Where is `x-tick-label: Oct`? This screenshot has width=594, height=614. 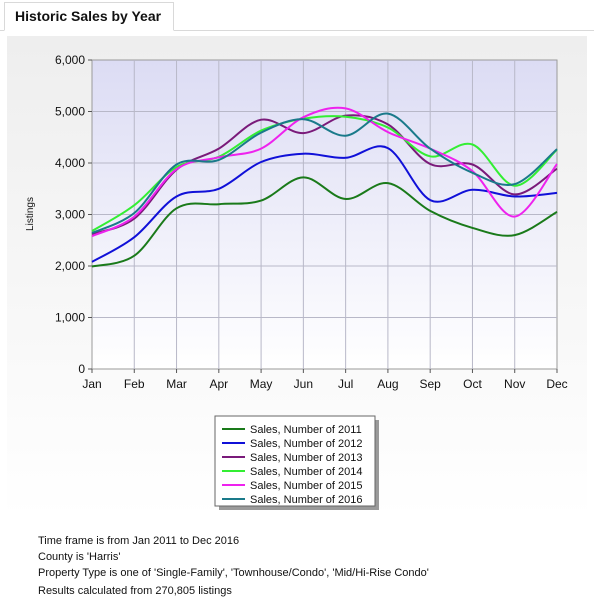
x-tick-label: Oct is located at coordinates (472, 384).